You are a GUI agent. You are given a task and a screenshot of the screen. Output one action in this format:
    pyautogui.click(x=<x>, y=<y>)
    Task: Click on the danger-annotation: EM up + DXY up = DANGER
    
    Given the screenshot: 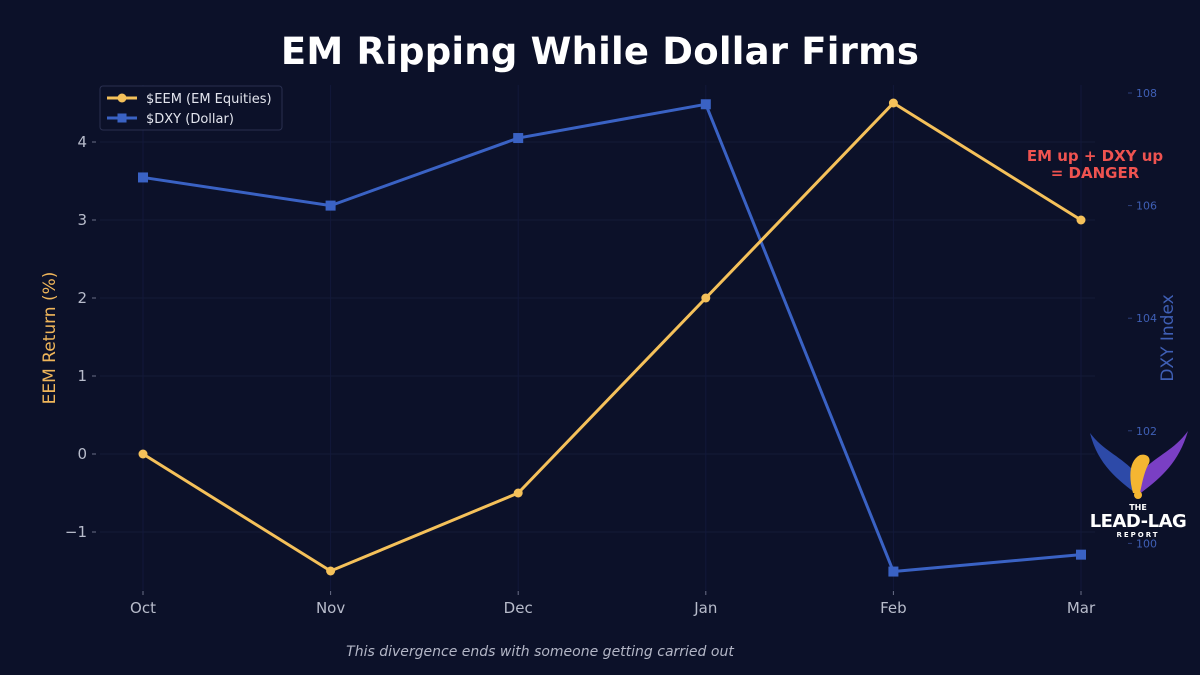 What is the action you would take?
    pyautogui.click(x=1095, y=165)
    